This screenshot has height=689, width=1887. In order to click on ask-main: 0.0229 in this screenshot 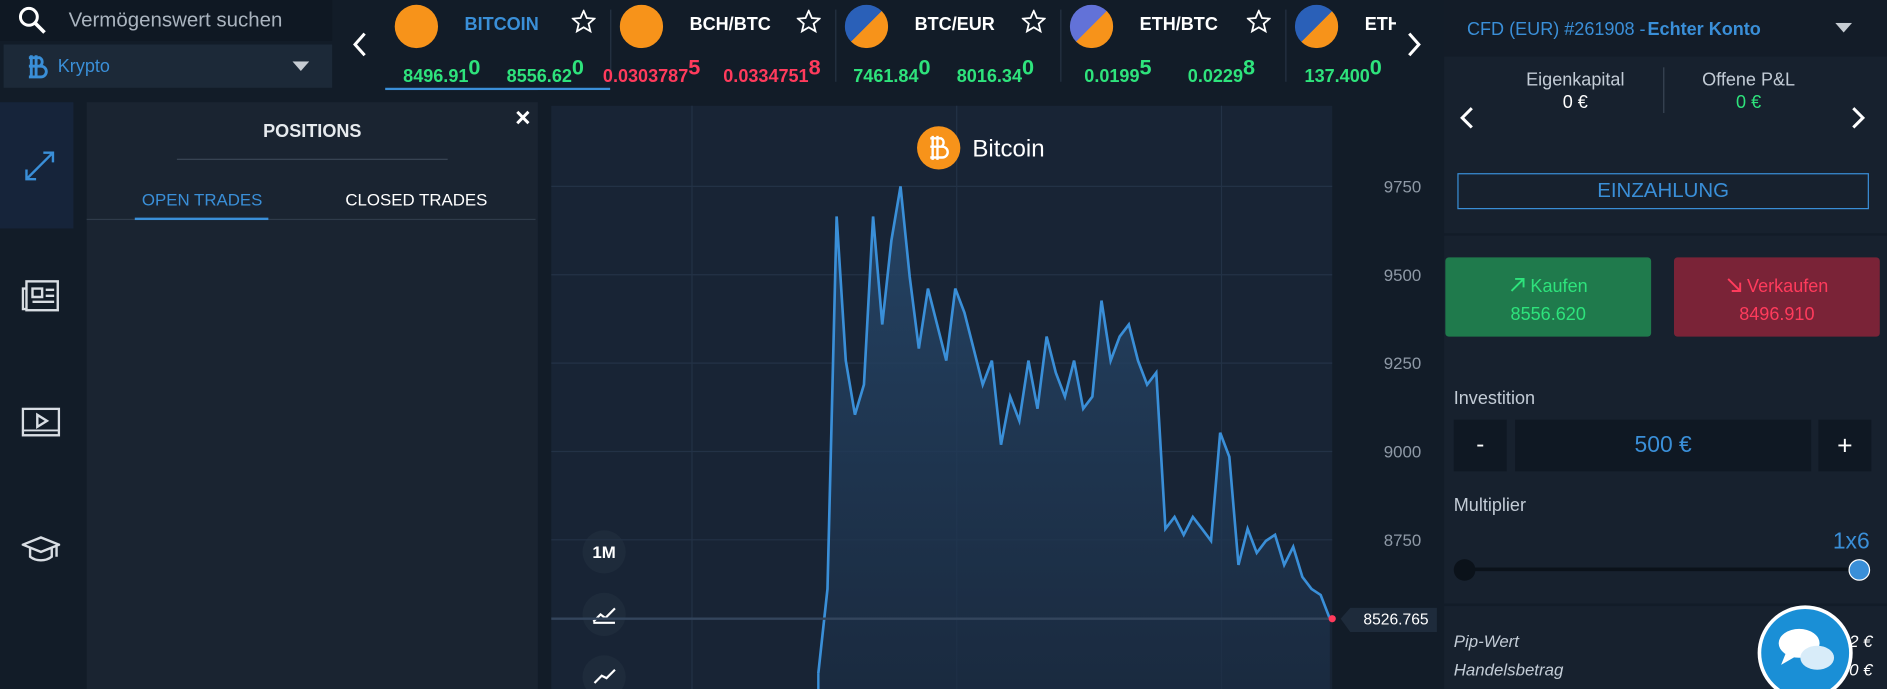, I will do `click(1215, 76)`.